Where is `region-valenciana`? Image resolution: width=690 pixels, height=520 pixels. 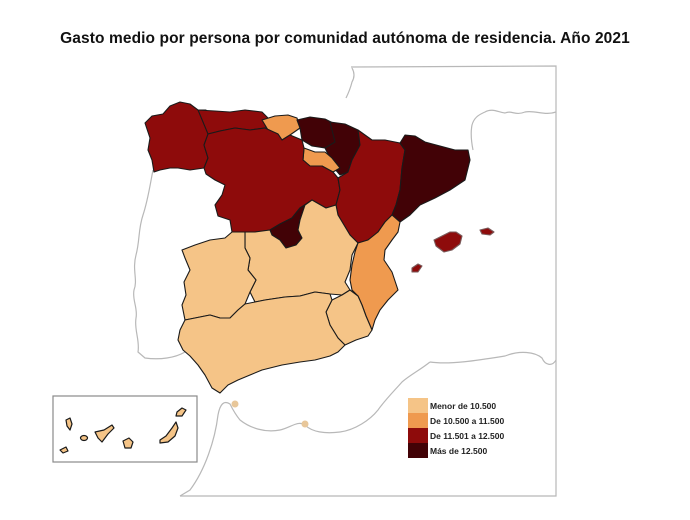
region-valenciana is located at coordinates (375, 272).